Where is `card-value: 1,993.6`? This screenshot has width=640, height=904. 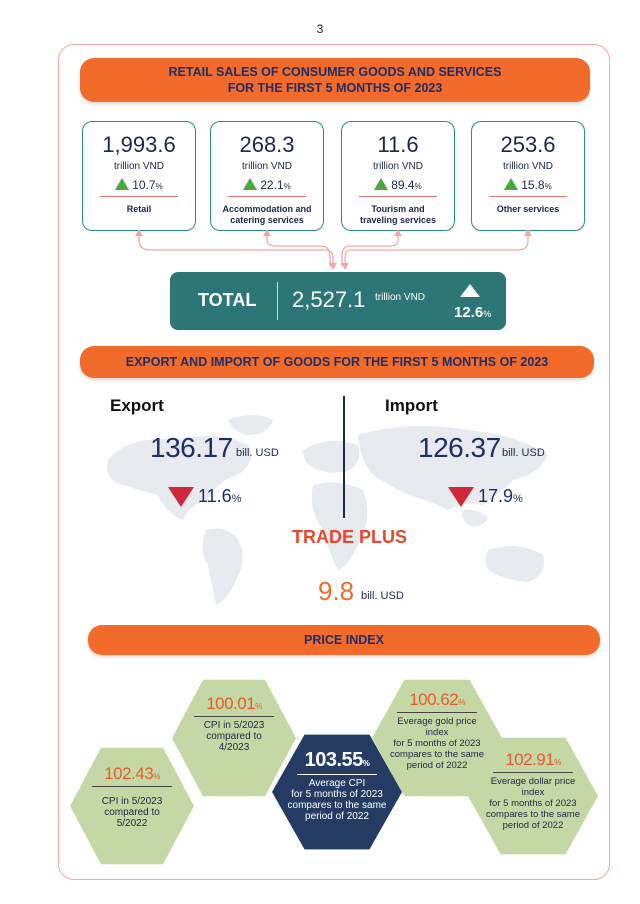
card-value: 1,993.6 is located at coordinates (139, 144).